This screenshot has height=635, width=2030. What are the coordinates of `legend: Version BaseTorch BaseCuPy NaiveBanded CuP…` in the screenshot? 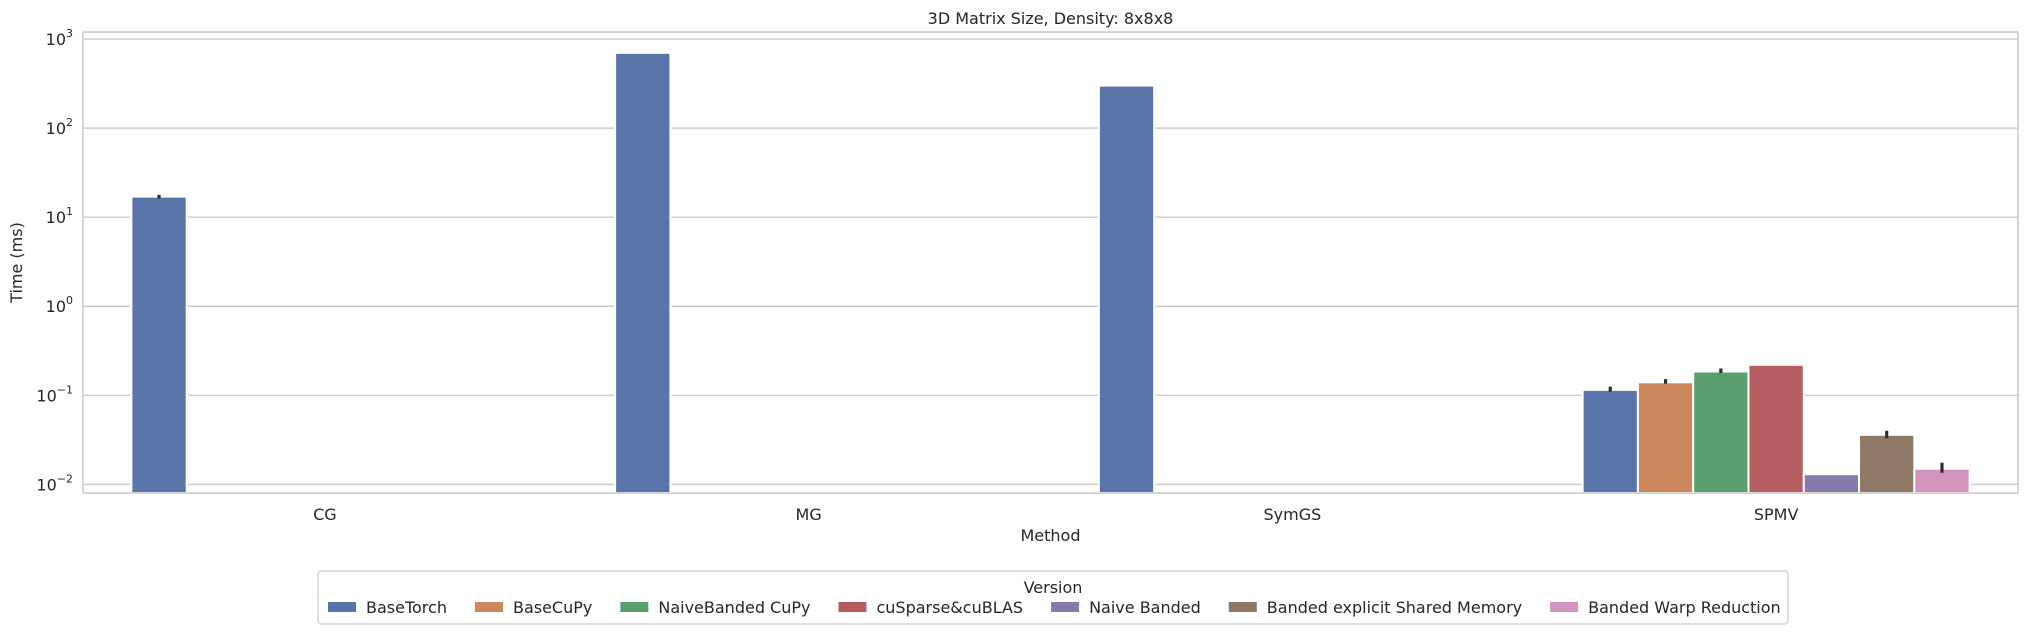 It's located at (1053, 597).